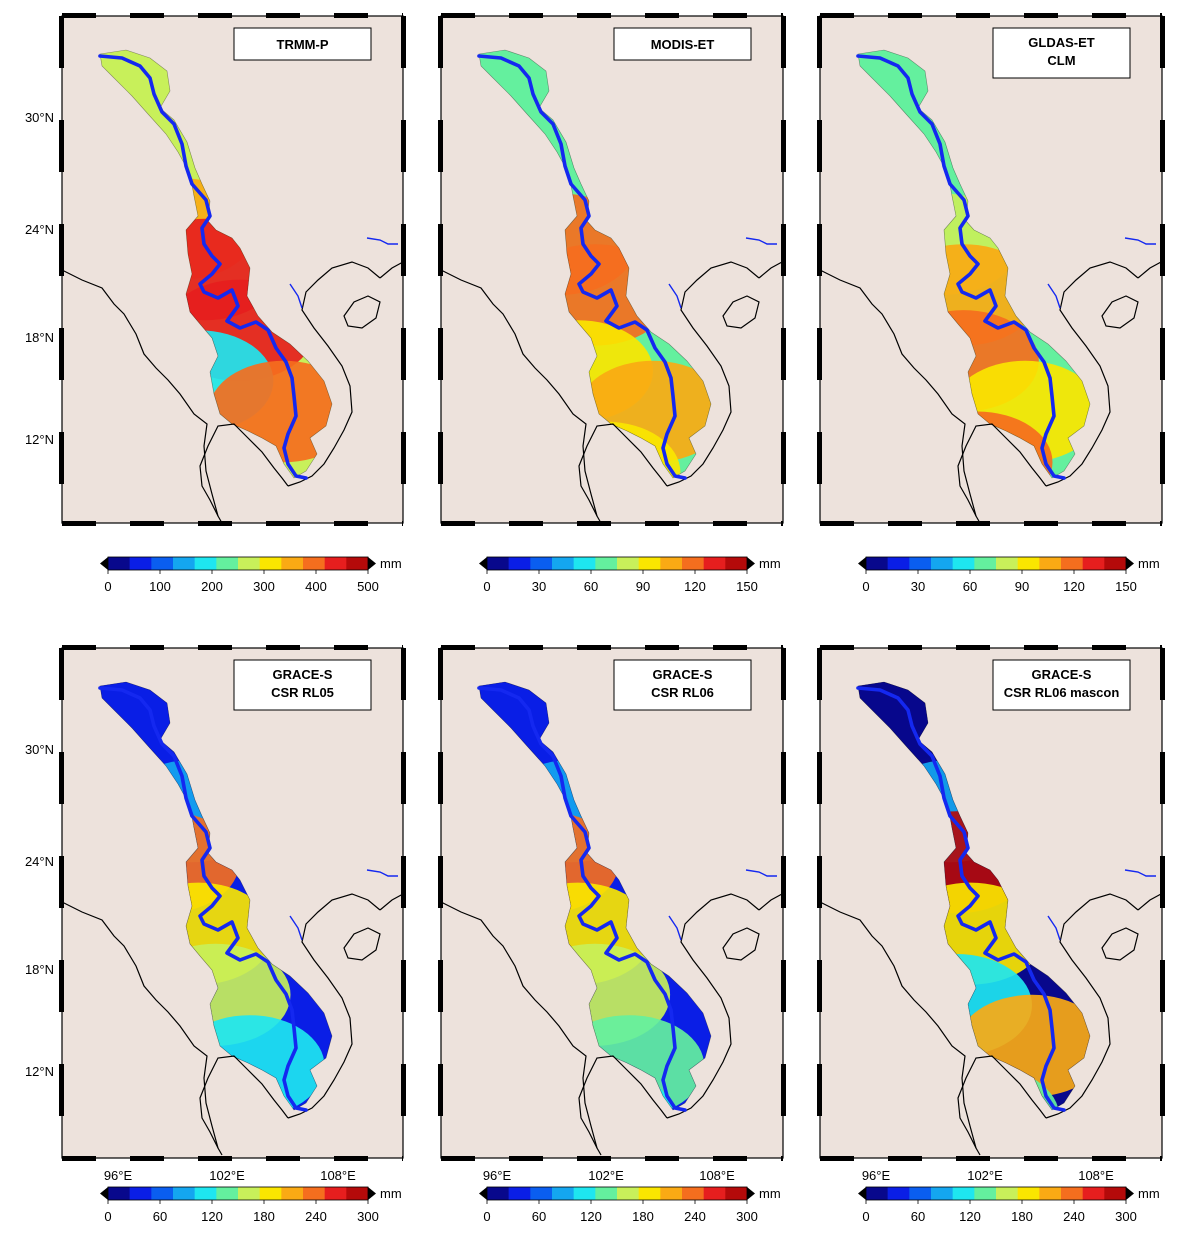 This screenshot has height=1249, width=1180. I want to click on panel-title: TRMM-P, so click(303, 44).